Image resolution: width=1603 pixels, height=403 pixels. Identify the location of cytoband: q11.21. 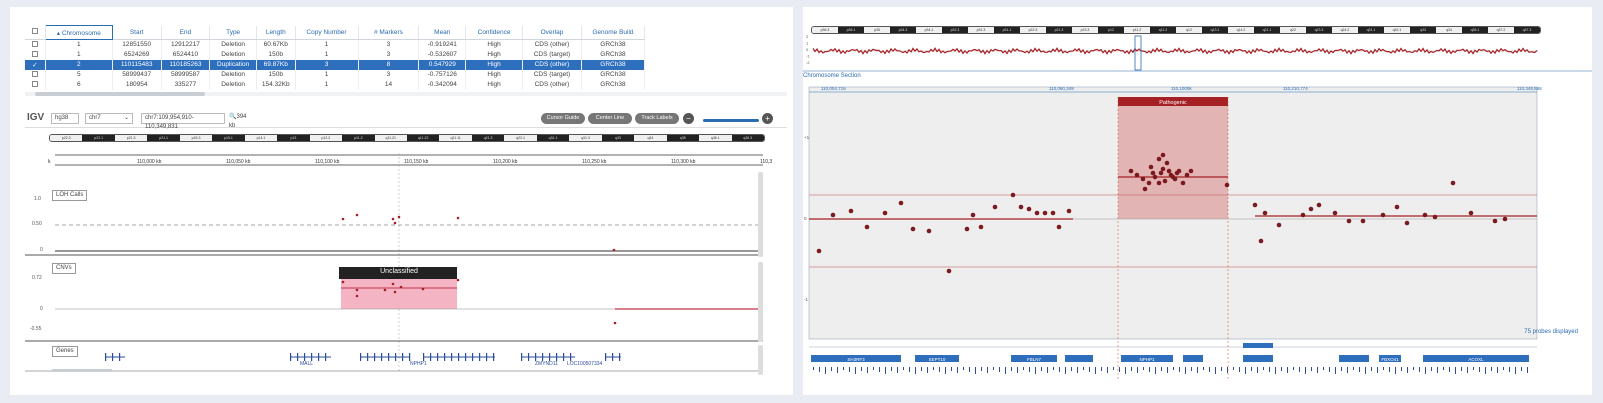
(390, 138).